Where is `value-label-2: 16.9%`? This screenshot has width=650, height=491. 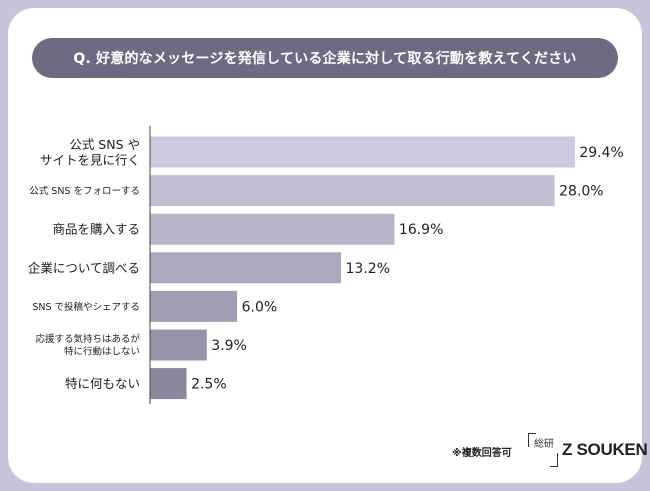
value-label-2: 16.9% is located at coordinates (421, 230).